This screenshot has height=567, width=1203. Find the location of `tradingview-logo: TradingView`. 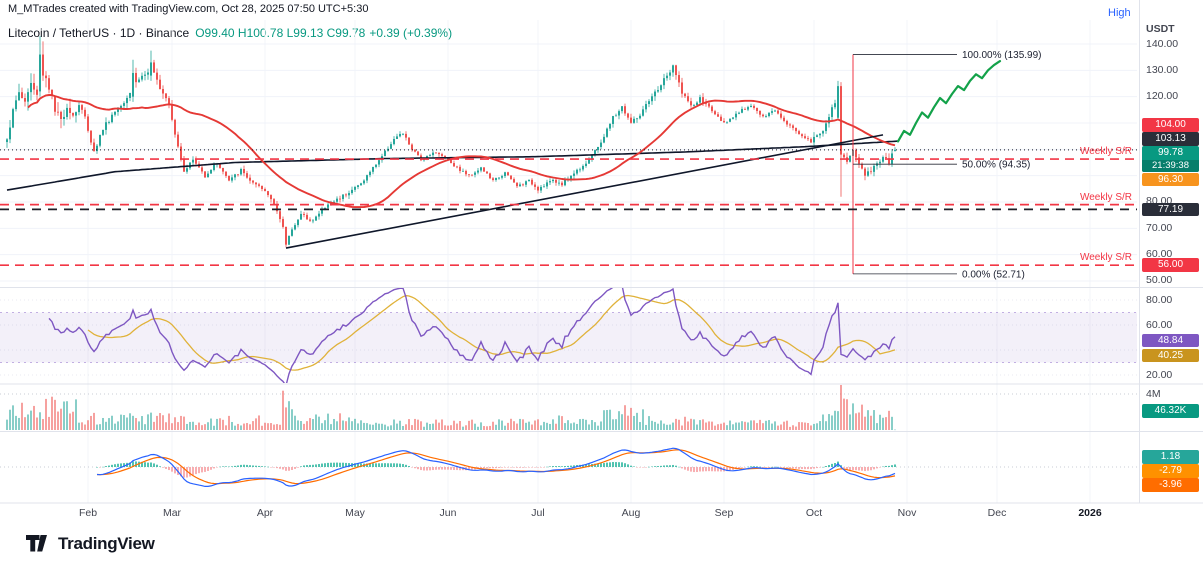

tradingview-logo: TradingView is located at coordinates (90, 544).